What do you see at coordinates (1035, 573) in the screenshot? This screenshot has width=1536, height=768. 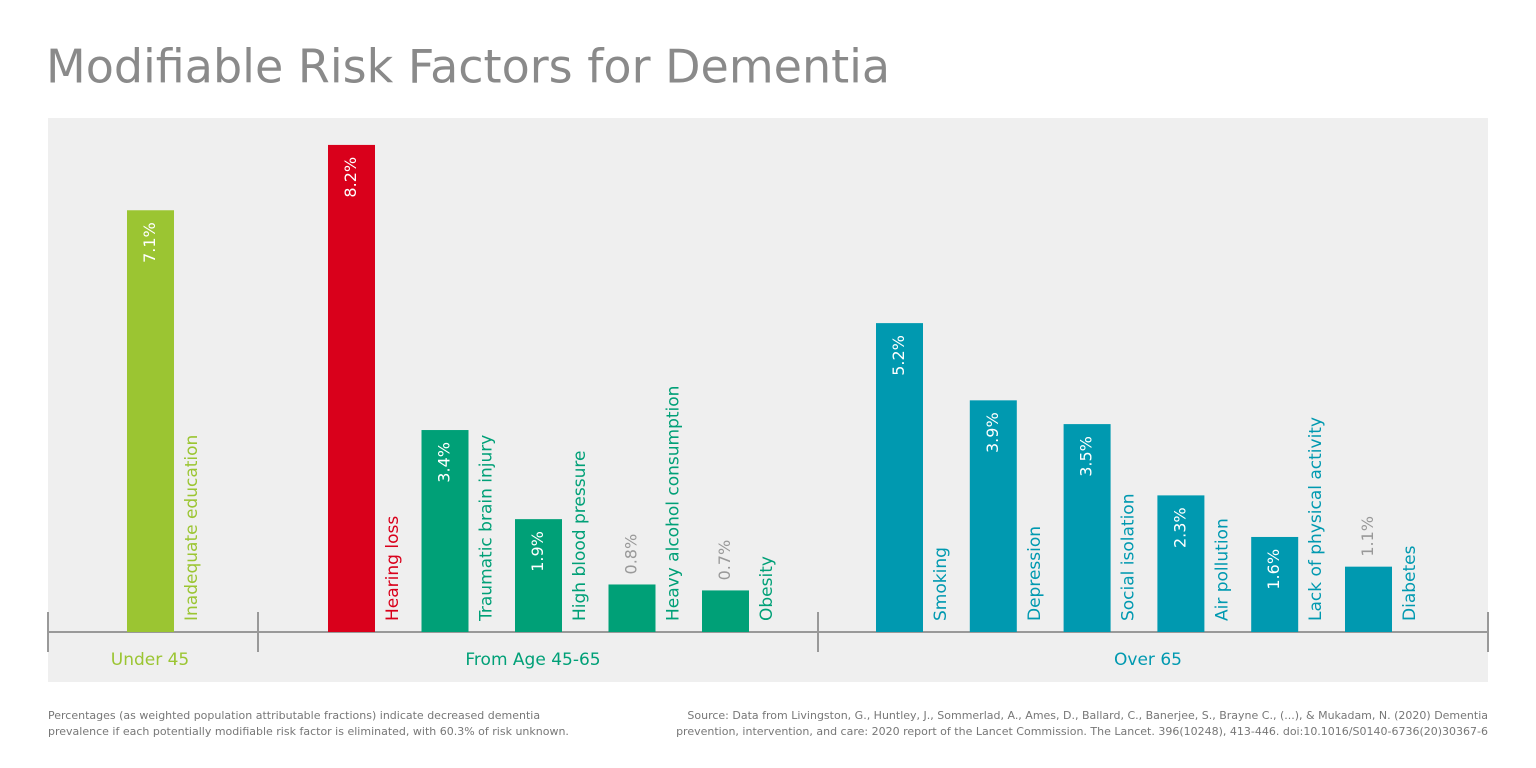 I see `category-label: Depression` at bounding box center [1035, 573].